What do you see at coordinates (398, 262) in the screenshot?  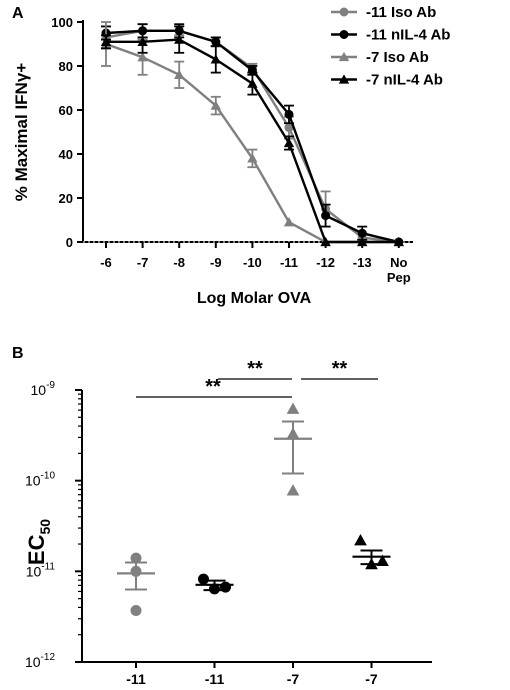 I see `x-tick-label-line: No` at bounding box center [398, 262].